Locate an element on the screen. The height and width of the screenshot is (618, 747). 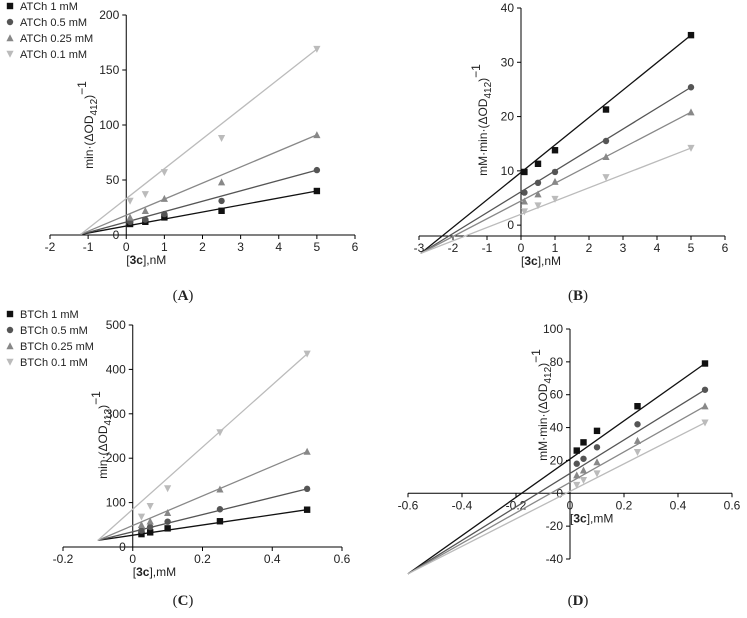
legend-label: BTCh 1 mM is located at coordinates (49, 315).